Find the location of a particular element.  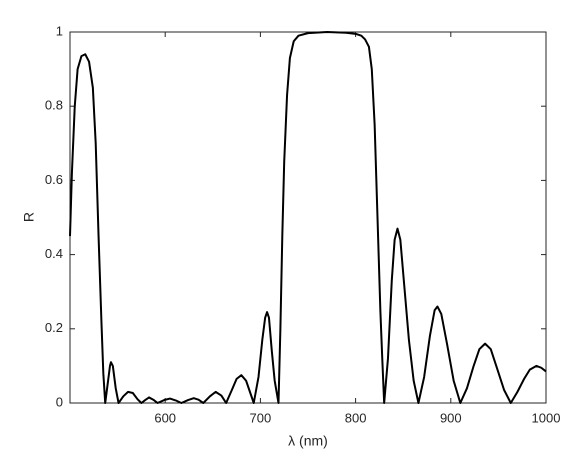

y-tick-label: 0.8 is located at coordinates (54, 105).